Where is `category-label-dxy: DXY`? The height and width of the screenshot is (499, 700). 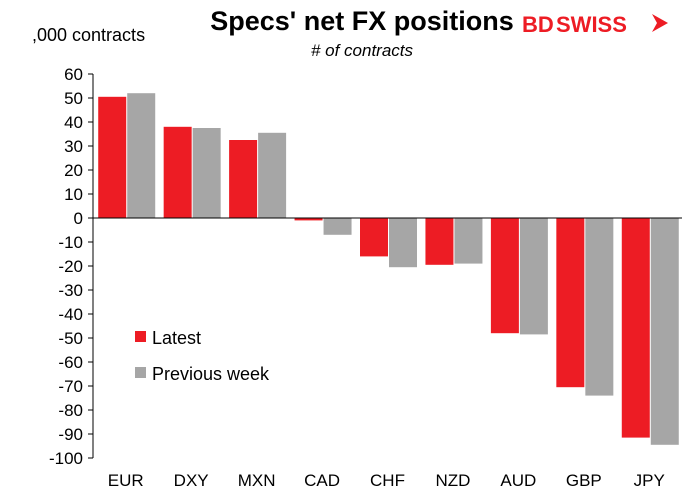 category-label-dxy: DXY is located at coordinates (191, 480).